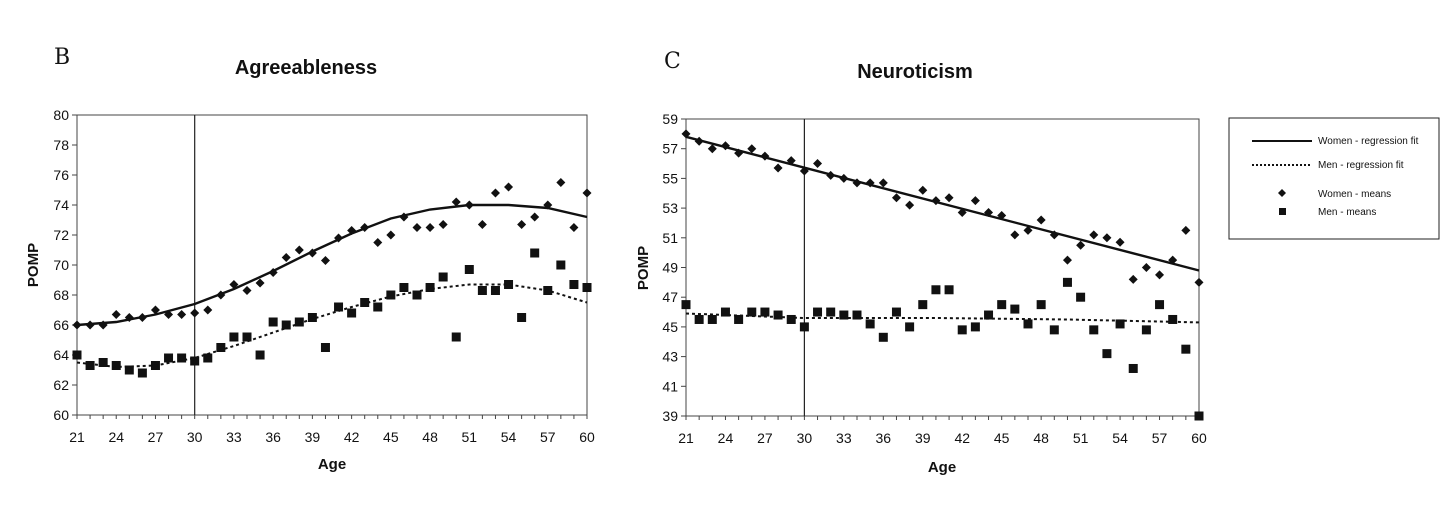 This screenshot has width=1456, height=514. Describe the element at coordinates (942, 467) in the screenshot. I see `neuroticism-x-axis-label: Age` at that location.